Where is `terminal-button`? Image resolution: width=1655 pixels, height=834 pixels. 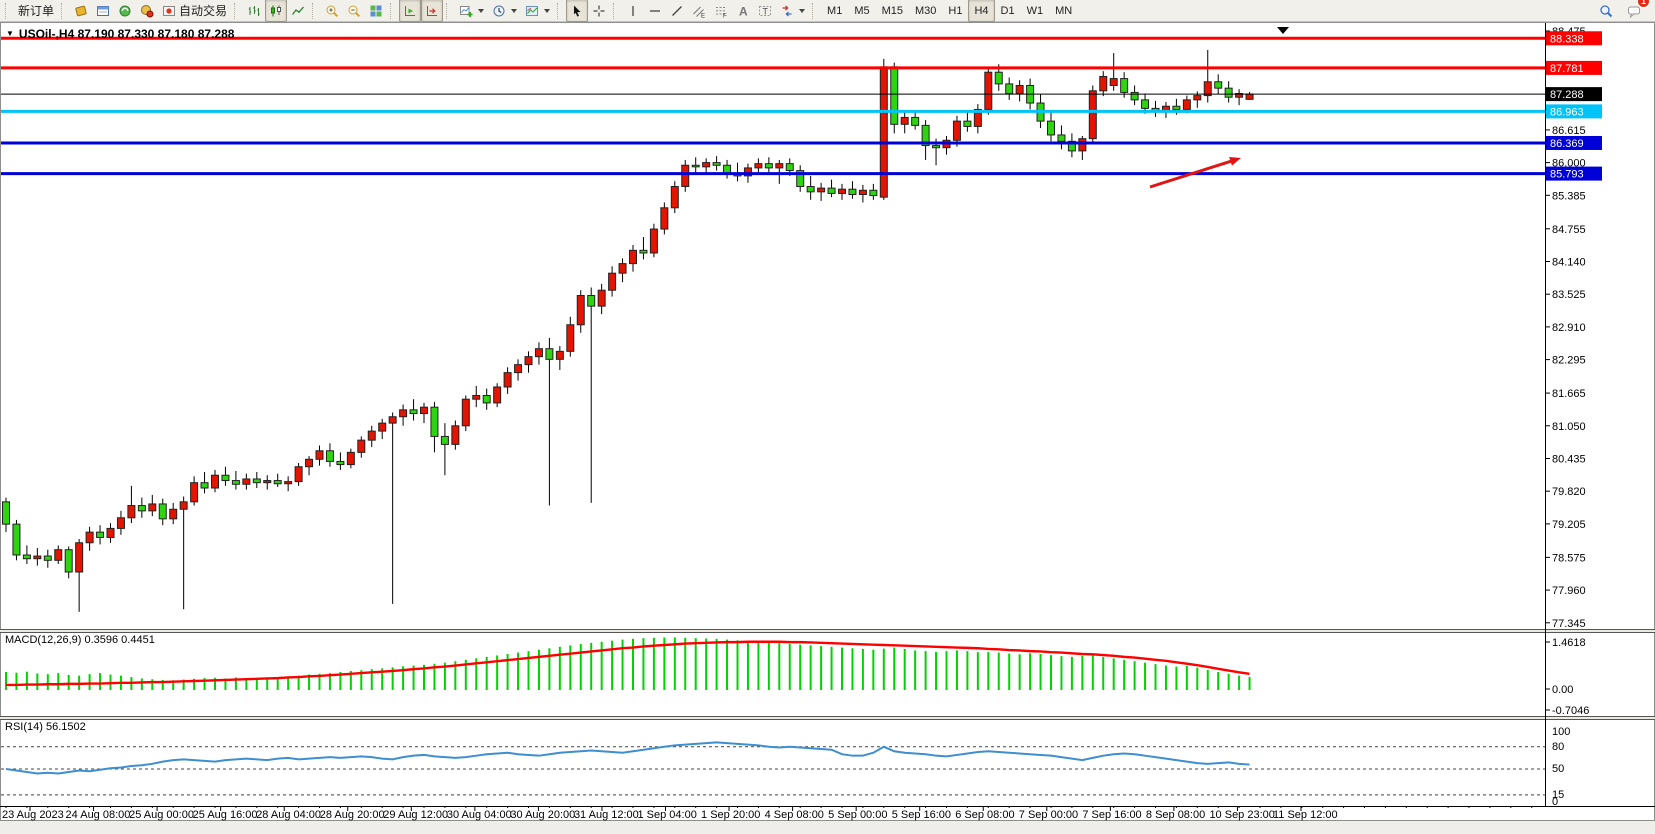
terminal-button is located at coordinates (147, 11).